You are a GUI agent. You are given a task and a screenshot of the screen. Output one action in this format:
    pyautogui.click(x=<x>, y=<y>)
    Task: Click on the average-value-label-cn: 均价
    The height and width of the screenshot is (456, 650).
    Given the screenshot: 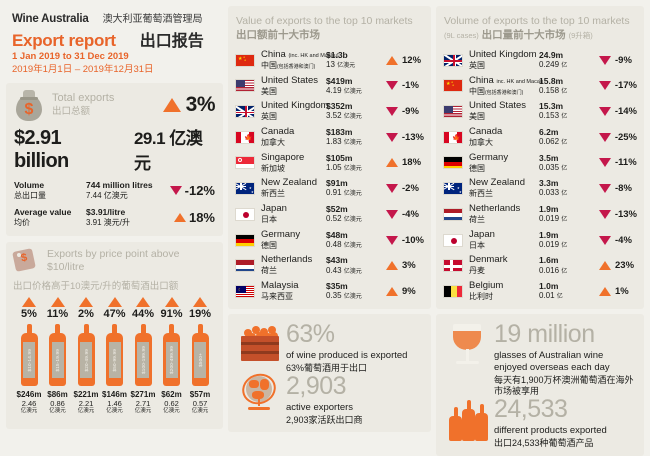 What is the action you would take?
    pyautogui.click(x=22, y=223)
    